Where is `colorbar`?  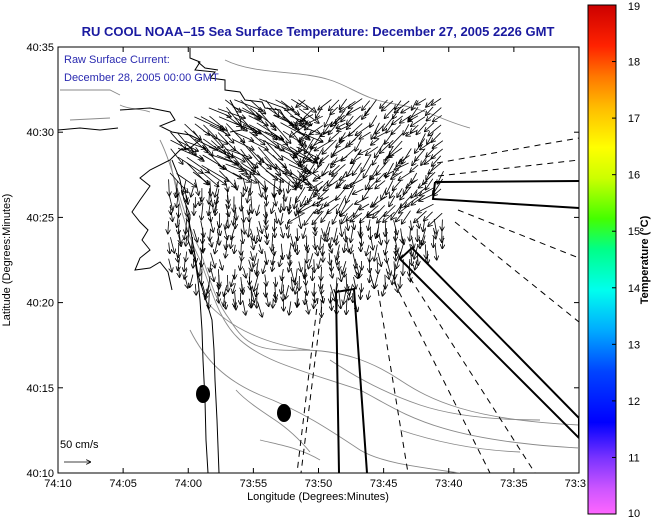 colorbar is located at coordinates (602, 259).